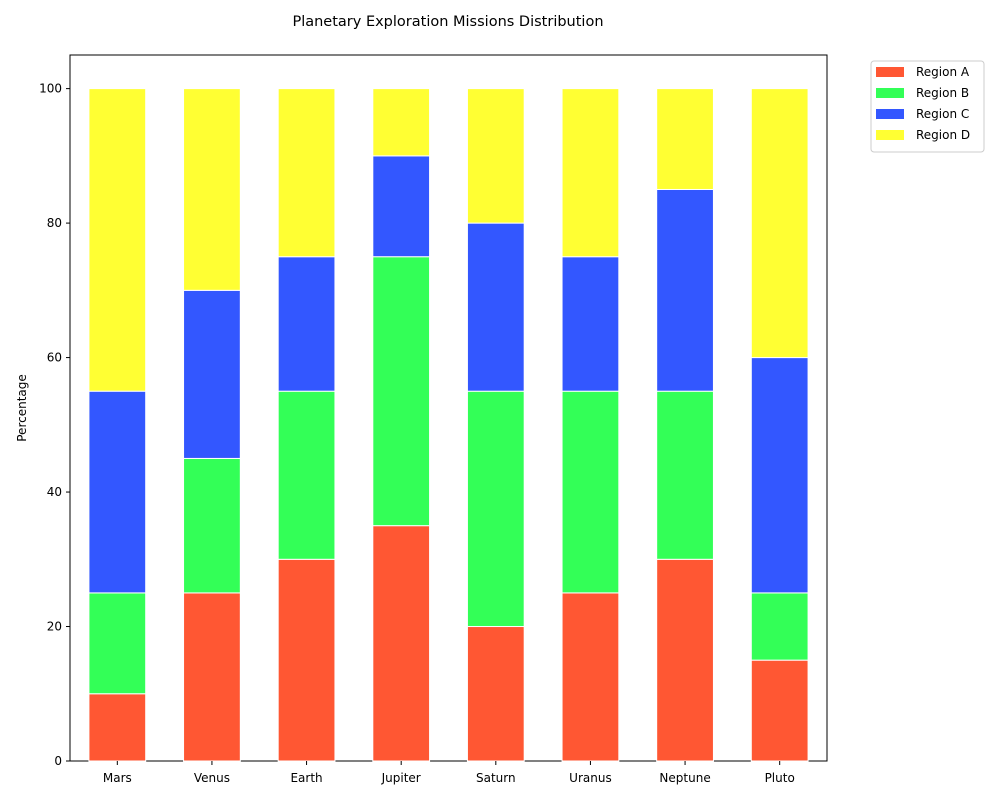 Image resolution: width=1000 pixels, height=800 pixels. I want to click on legend-label: Region C, so click(942, 114).